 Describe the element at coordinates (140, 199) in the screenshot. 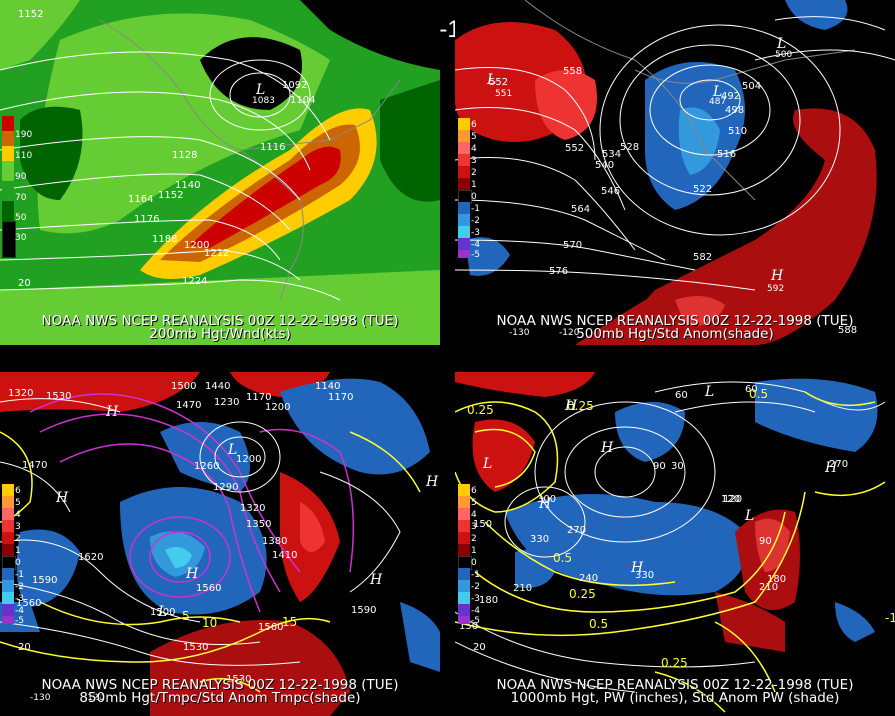

I see `contour-label: 1164` at that location.